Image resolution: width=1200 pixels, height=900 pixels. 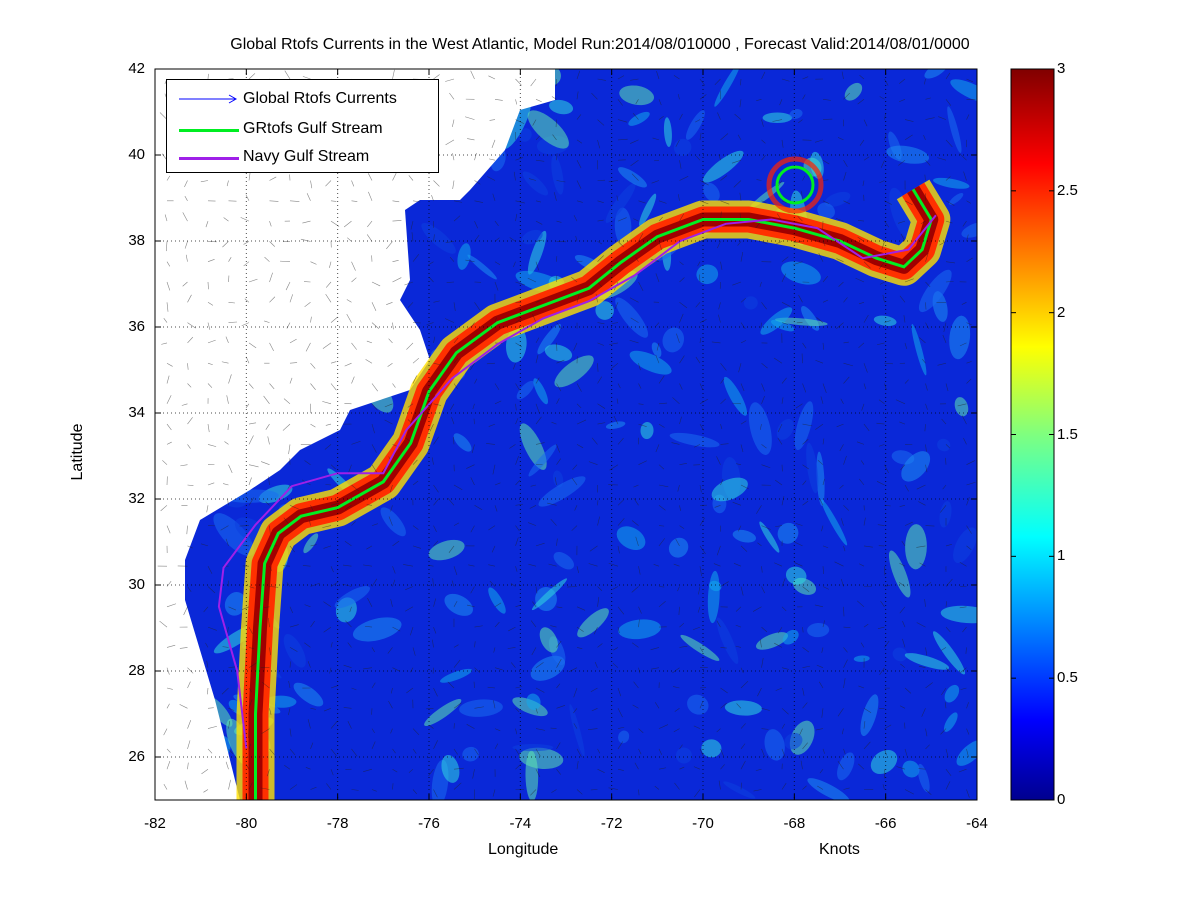 What do you see at coordinates (190, 780) in the screenshot?
I see `bahamas-land` at bounding box center [190, 780].